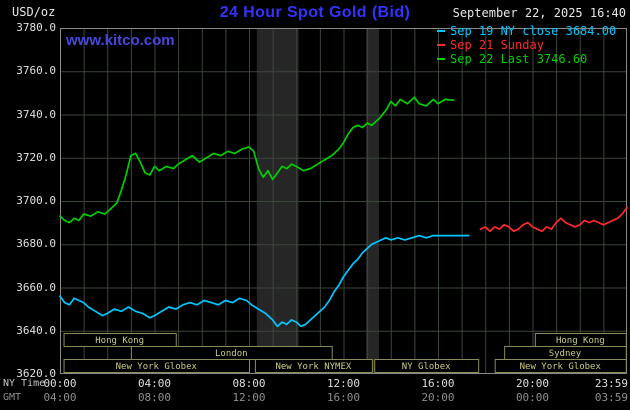 The height and width of the screenshot is (410, 630). Describe the element at coordinates (249, 397) in the screenshot. I see `x-tick-label-gmt: 12:00` at that location.